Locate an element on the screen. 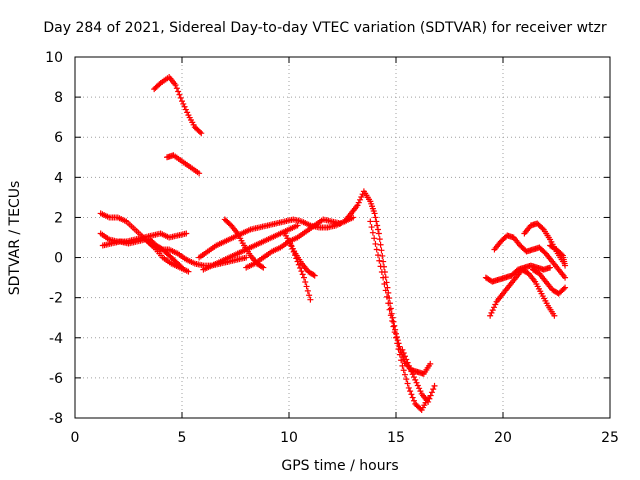 The height and width of the screenshot is (480, 640). x-tick-label: 20 is located at coordinates (503, 438).